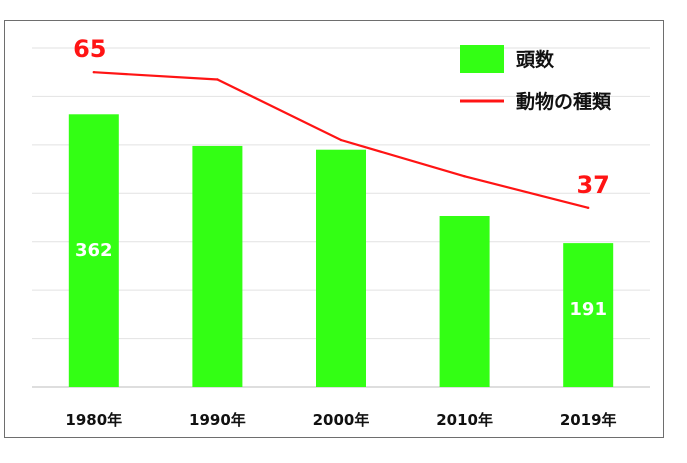 The image size is (687, 463). Describe the element at coordinates (564, 101) in the screenshot. I see `legend-label-line: 動物の種類` at that location.